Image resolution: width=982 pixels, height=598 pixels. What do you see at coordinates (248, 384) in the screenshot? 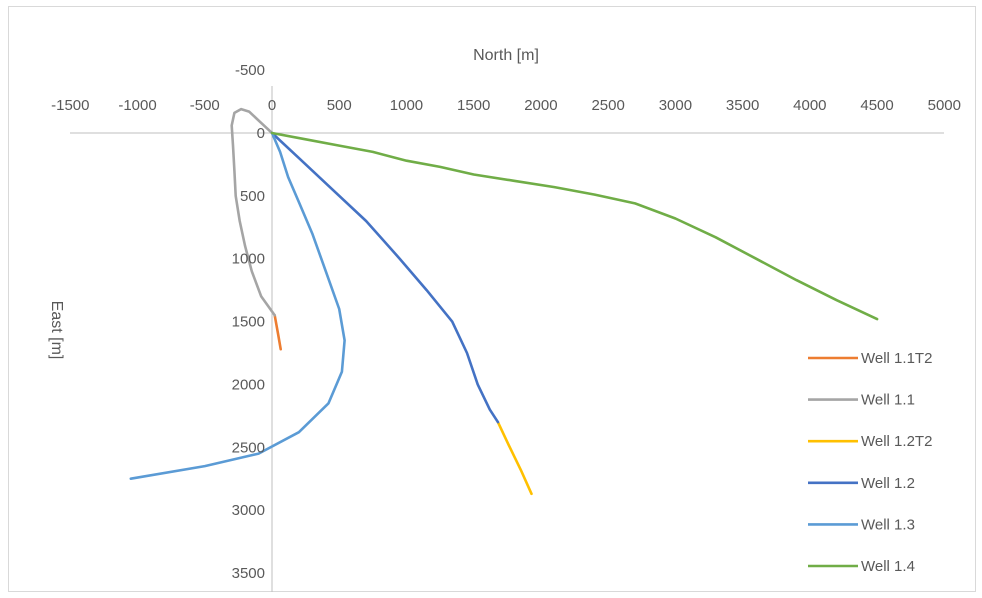
I see `y-tick-label: 2000` at bounding box center [248, 384].